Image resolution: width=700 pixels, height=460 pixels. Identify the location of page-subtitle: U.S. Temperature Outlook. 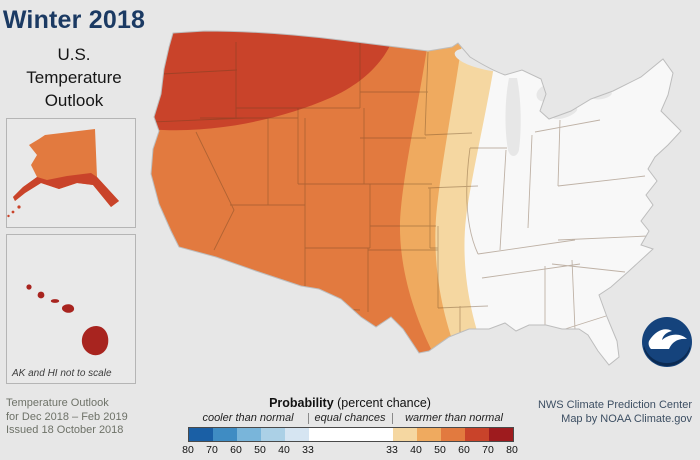
(74, 77).